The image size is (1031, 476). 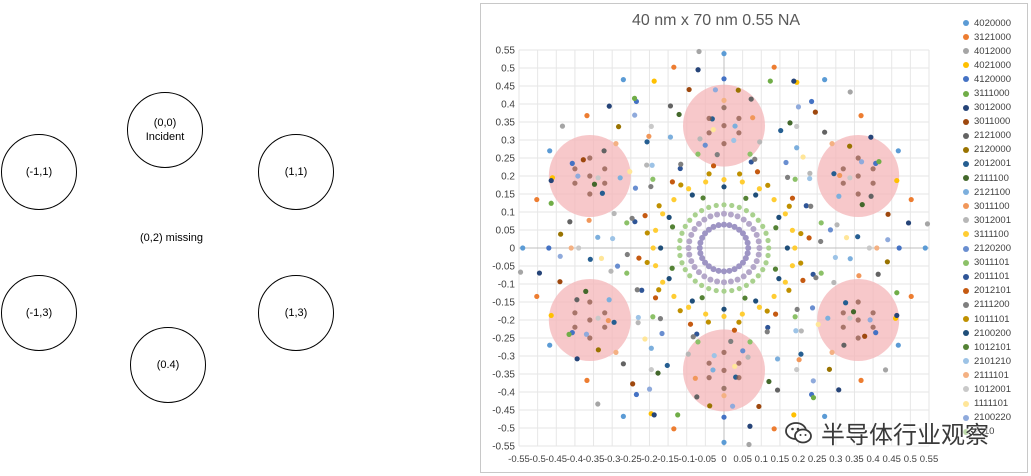 I want to click on legend-item: 2100220, so click(x=995, y=418).